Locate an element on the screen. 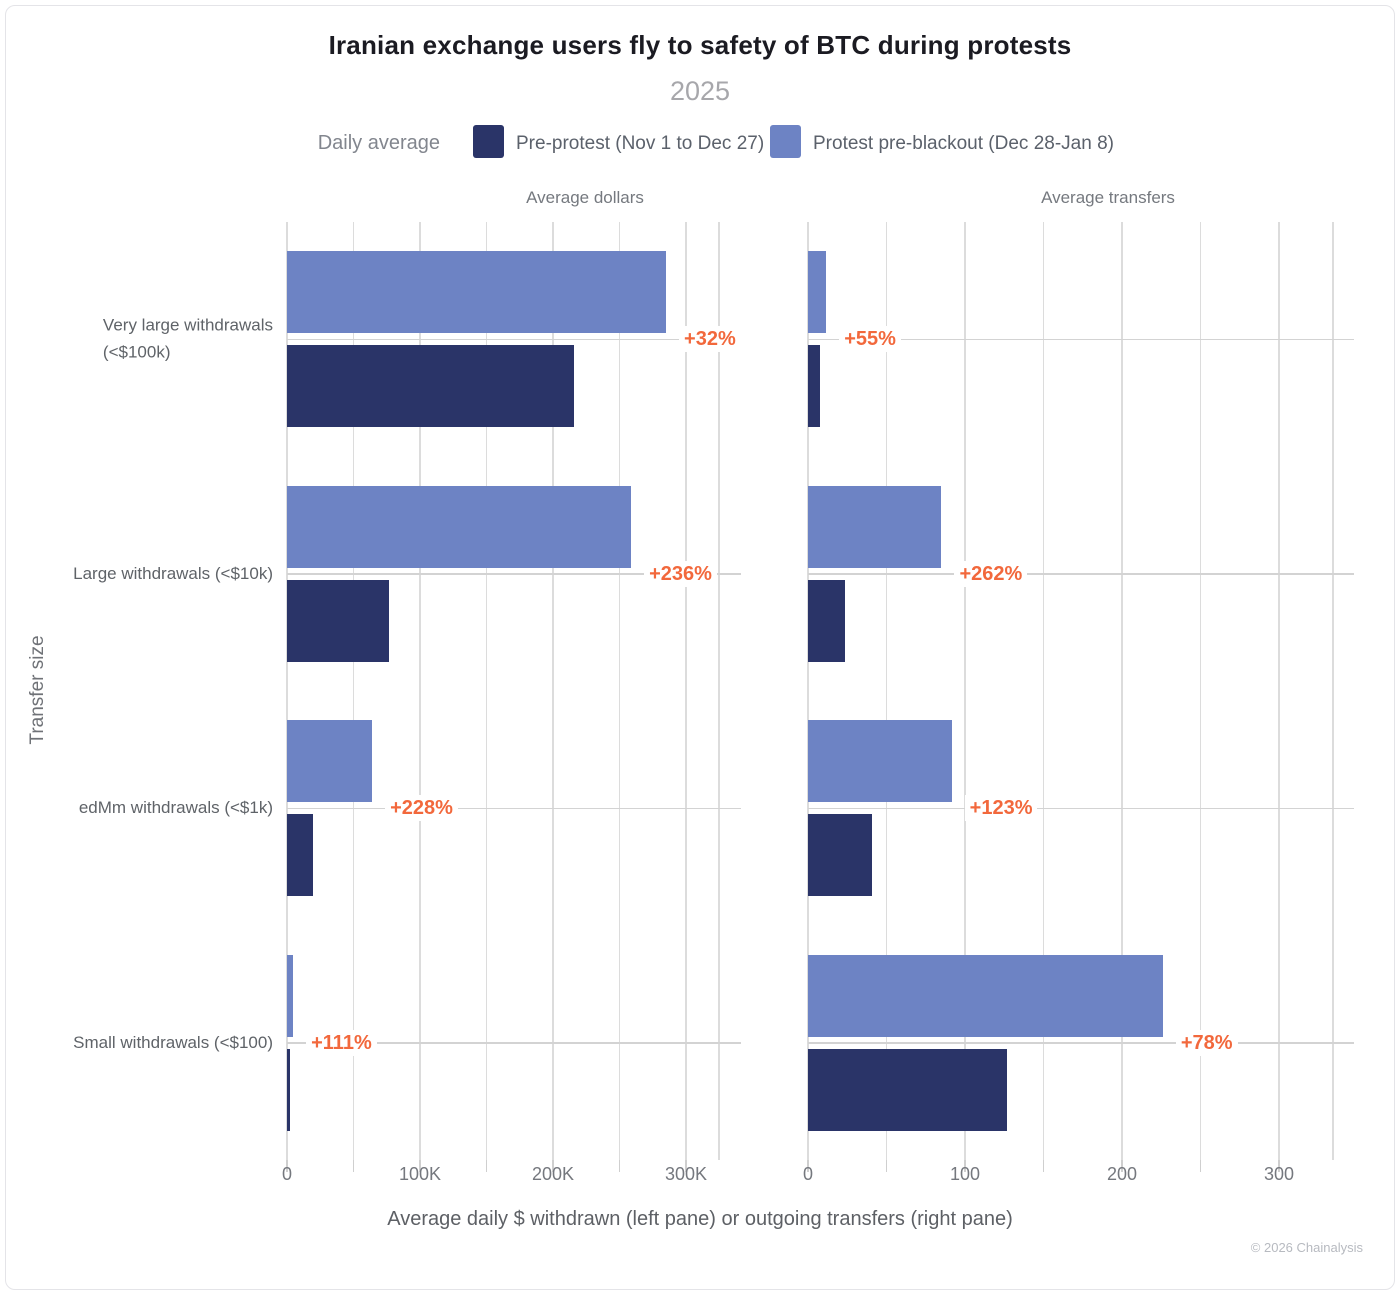 The width and height of the screenshot is (1400, 1295). legend-swatch-protest is located at coordinates (785, 141).